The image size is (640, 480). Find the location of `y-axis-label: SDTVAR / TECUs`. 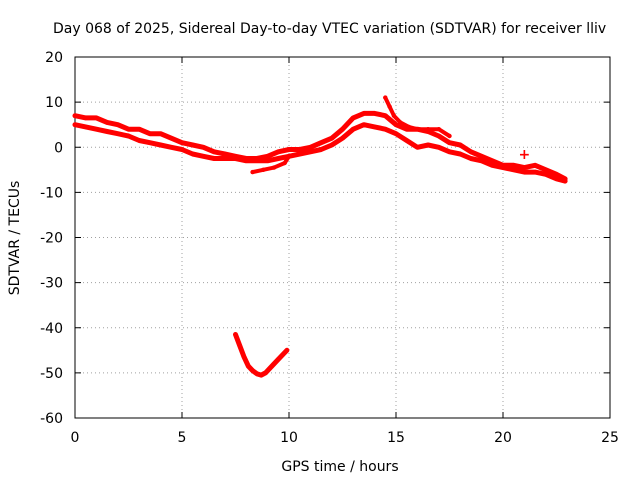

y-axis-label: SDTVAR / TECUs is located at coordinates (15, 238).